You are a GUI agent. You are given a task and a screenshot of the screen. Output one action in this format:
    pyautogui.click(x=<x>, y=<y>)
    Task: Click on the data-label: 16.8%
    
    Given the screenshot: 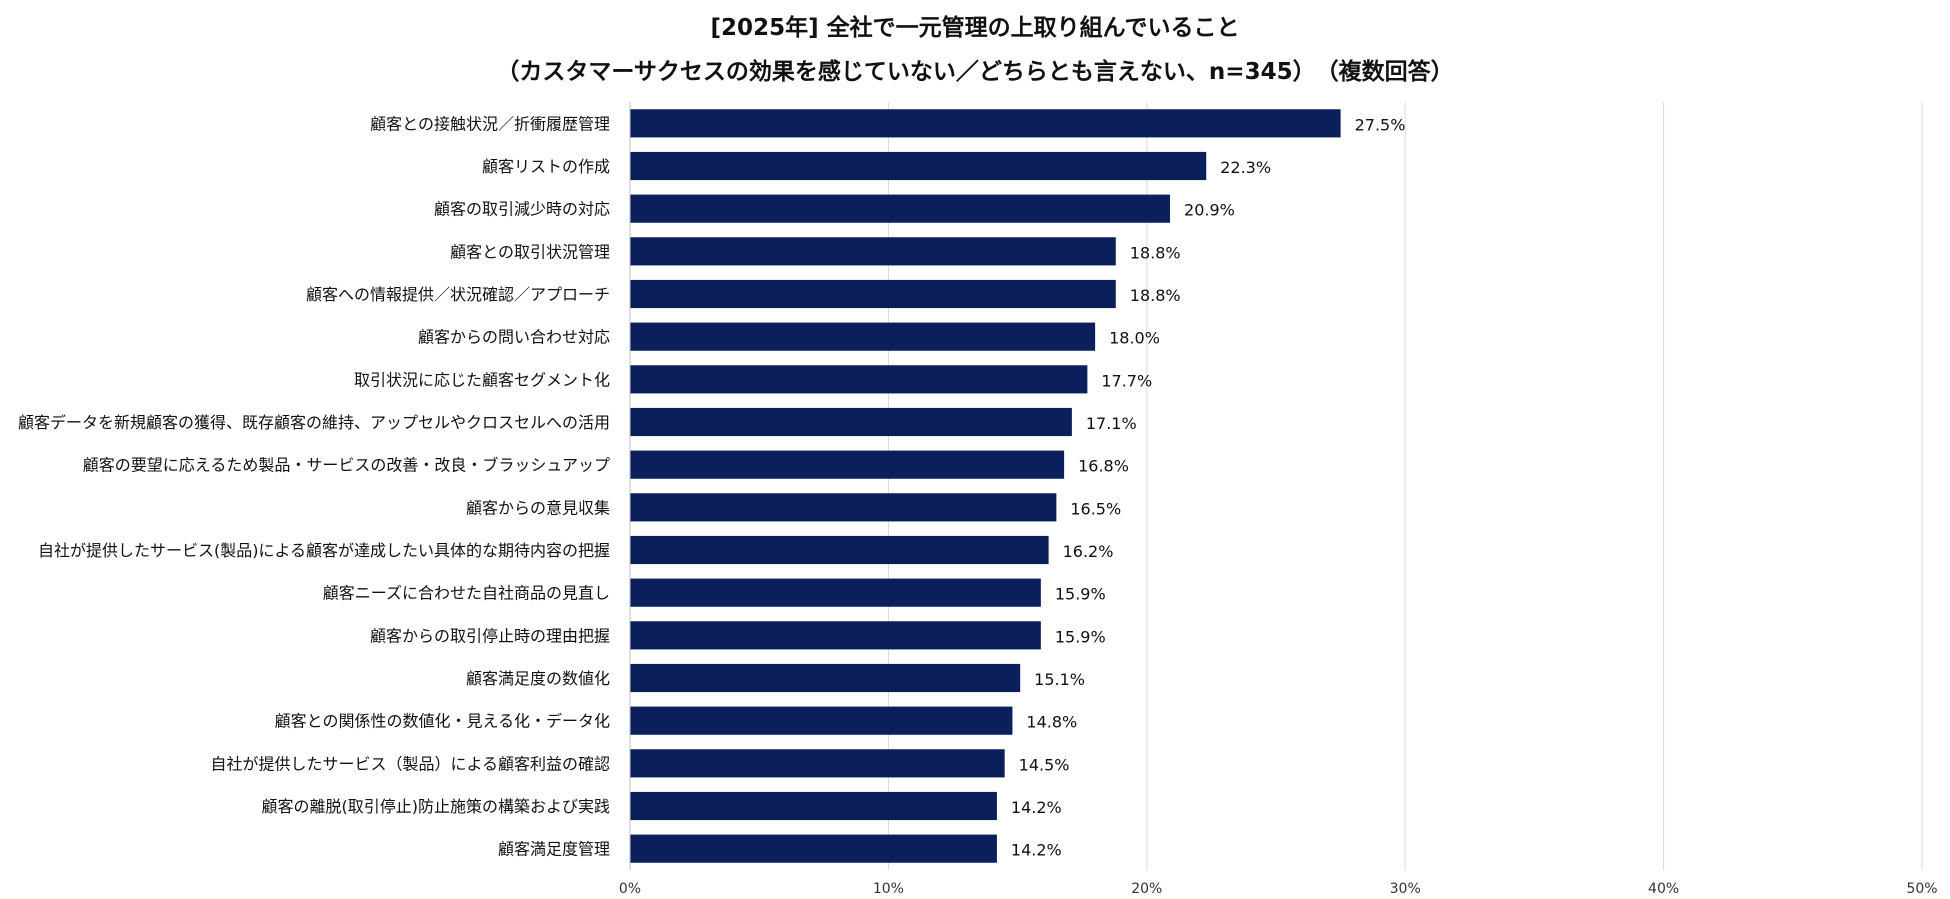 What is the action you would take?
    pyautogui.click(x=1103, y=466)
    